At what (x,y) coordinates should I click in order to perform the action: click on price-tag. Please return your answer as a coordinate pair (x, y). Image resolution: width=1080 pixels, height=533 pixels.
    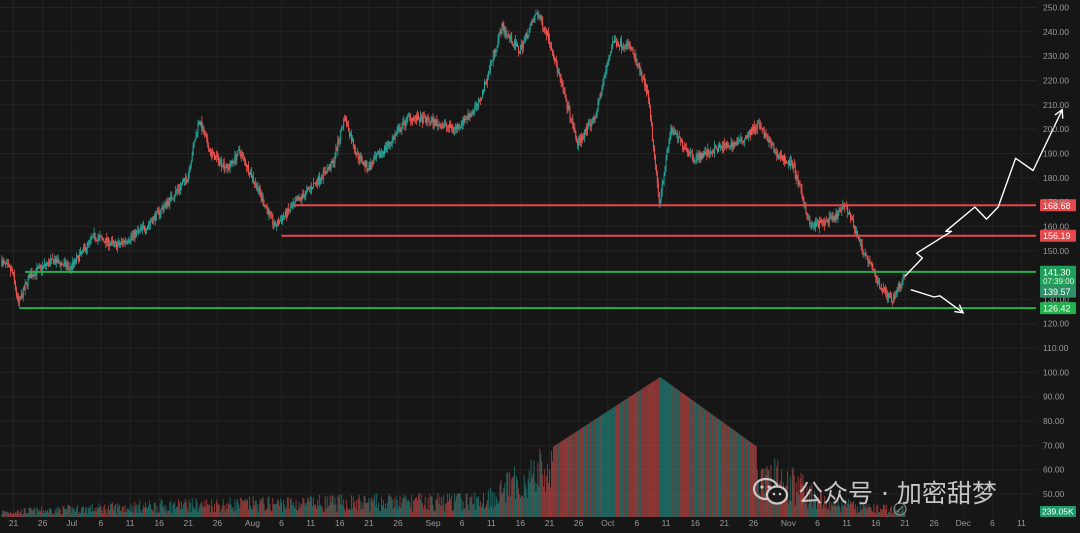
    Looking at the image, I should click on (1058, 275).